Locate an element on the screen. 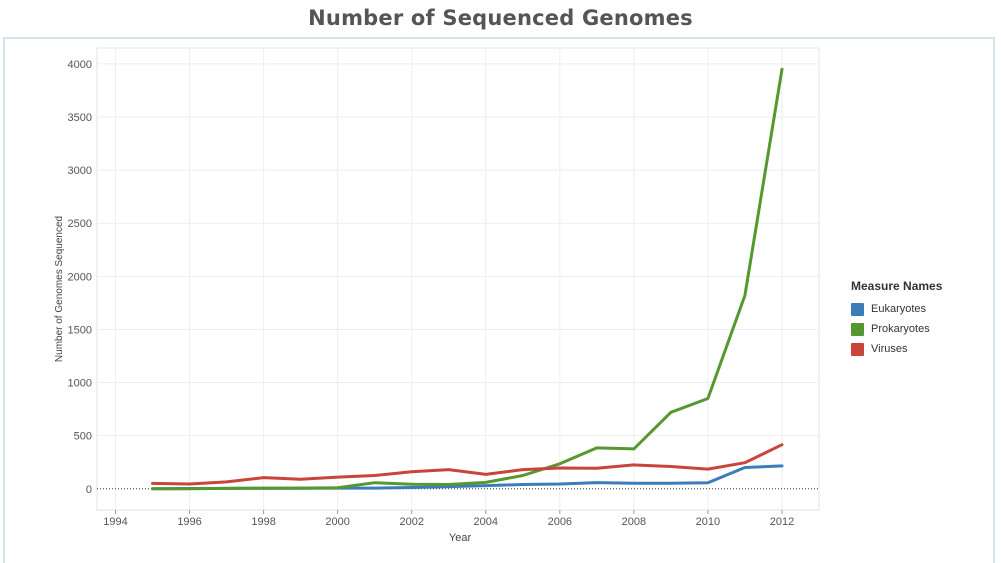 The height and width of the screenshot is (563, 1001). series-line-eukaryotes is located at coordinates (467, 477).